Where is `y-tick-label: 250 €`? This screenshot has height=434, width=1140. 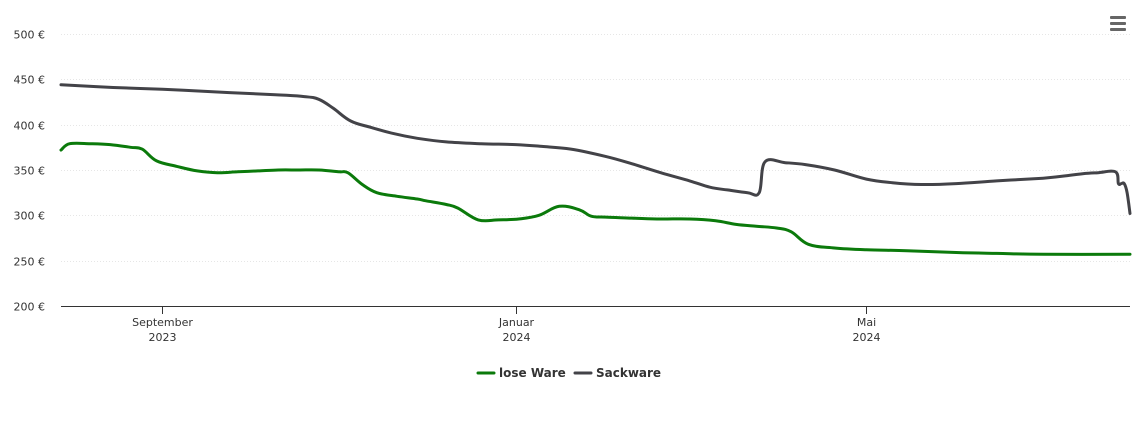 y-tick-label: 250 € is located at coordinates (30, 262).